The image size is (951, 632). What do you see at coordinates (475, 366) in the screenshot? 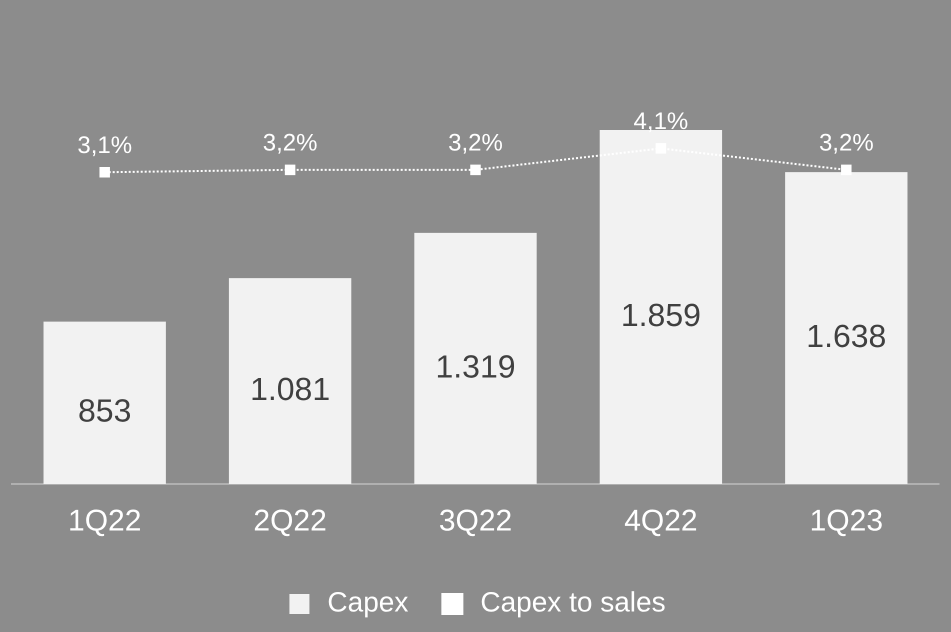
I see `data-label: 1.319` at bounding box center [475, 366].